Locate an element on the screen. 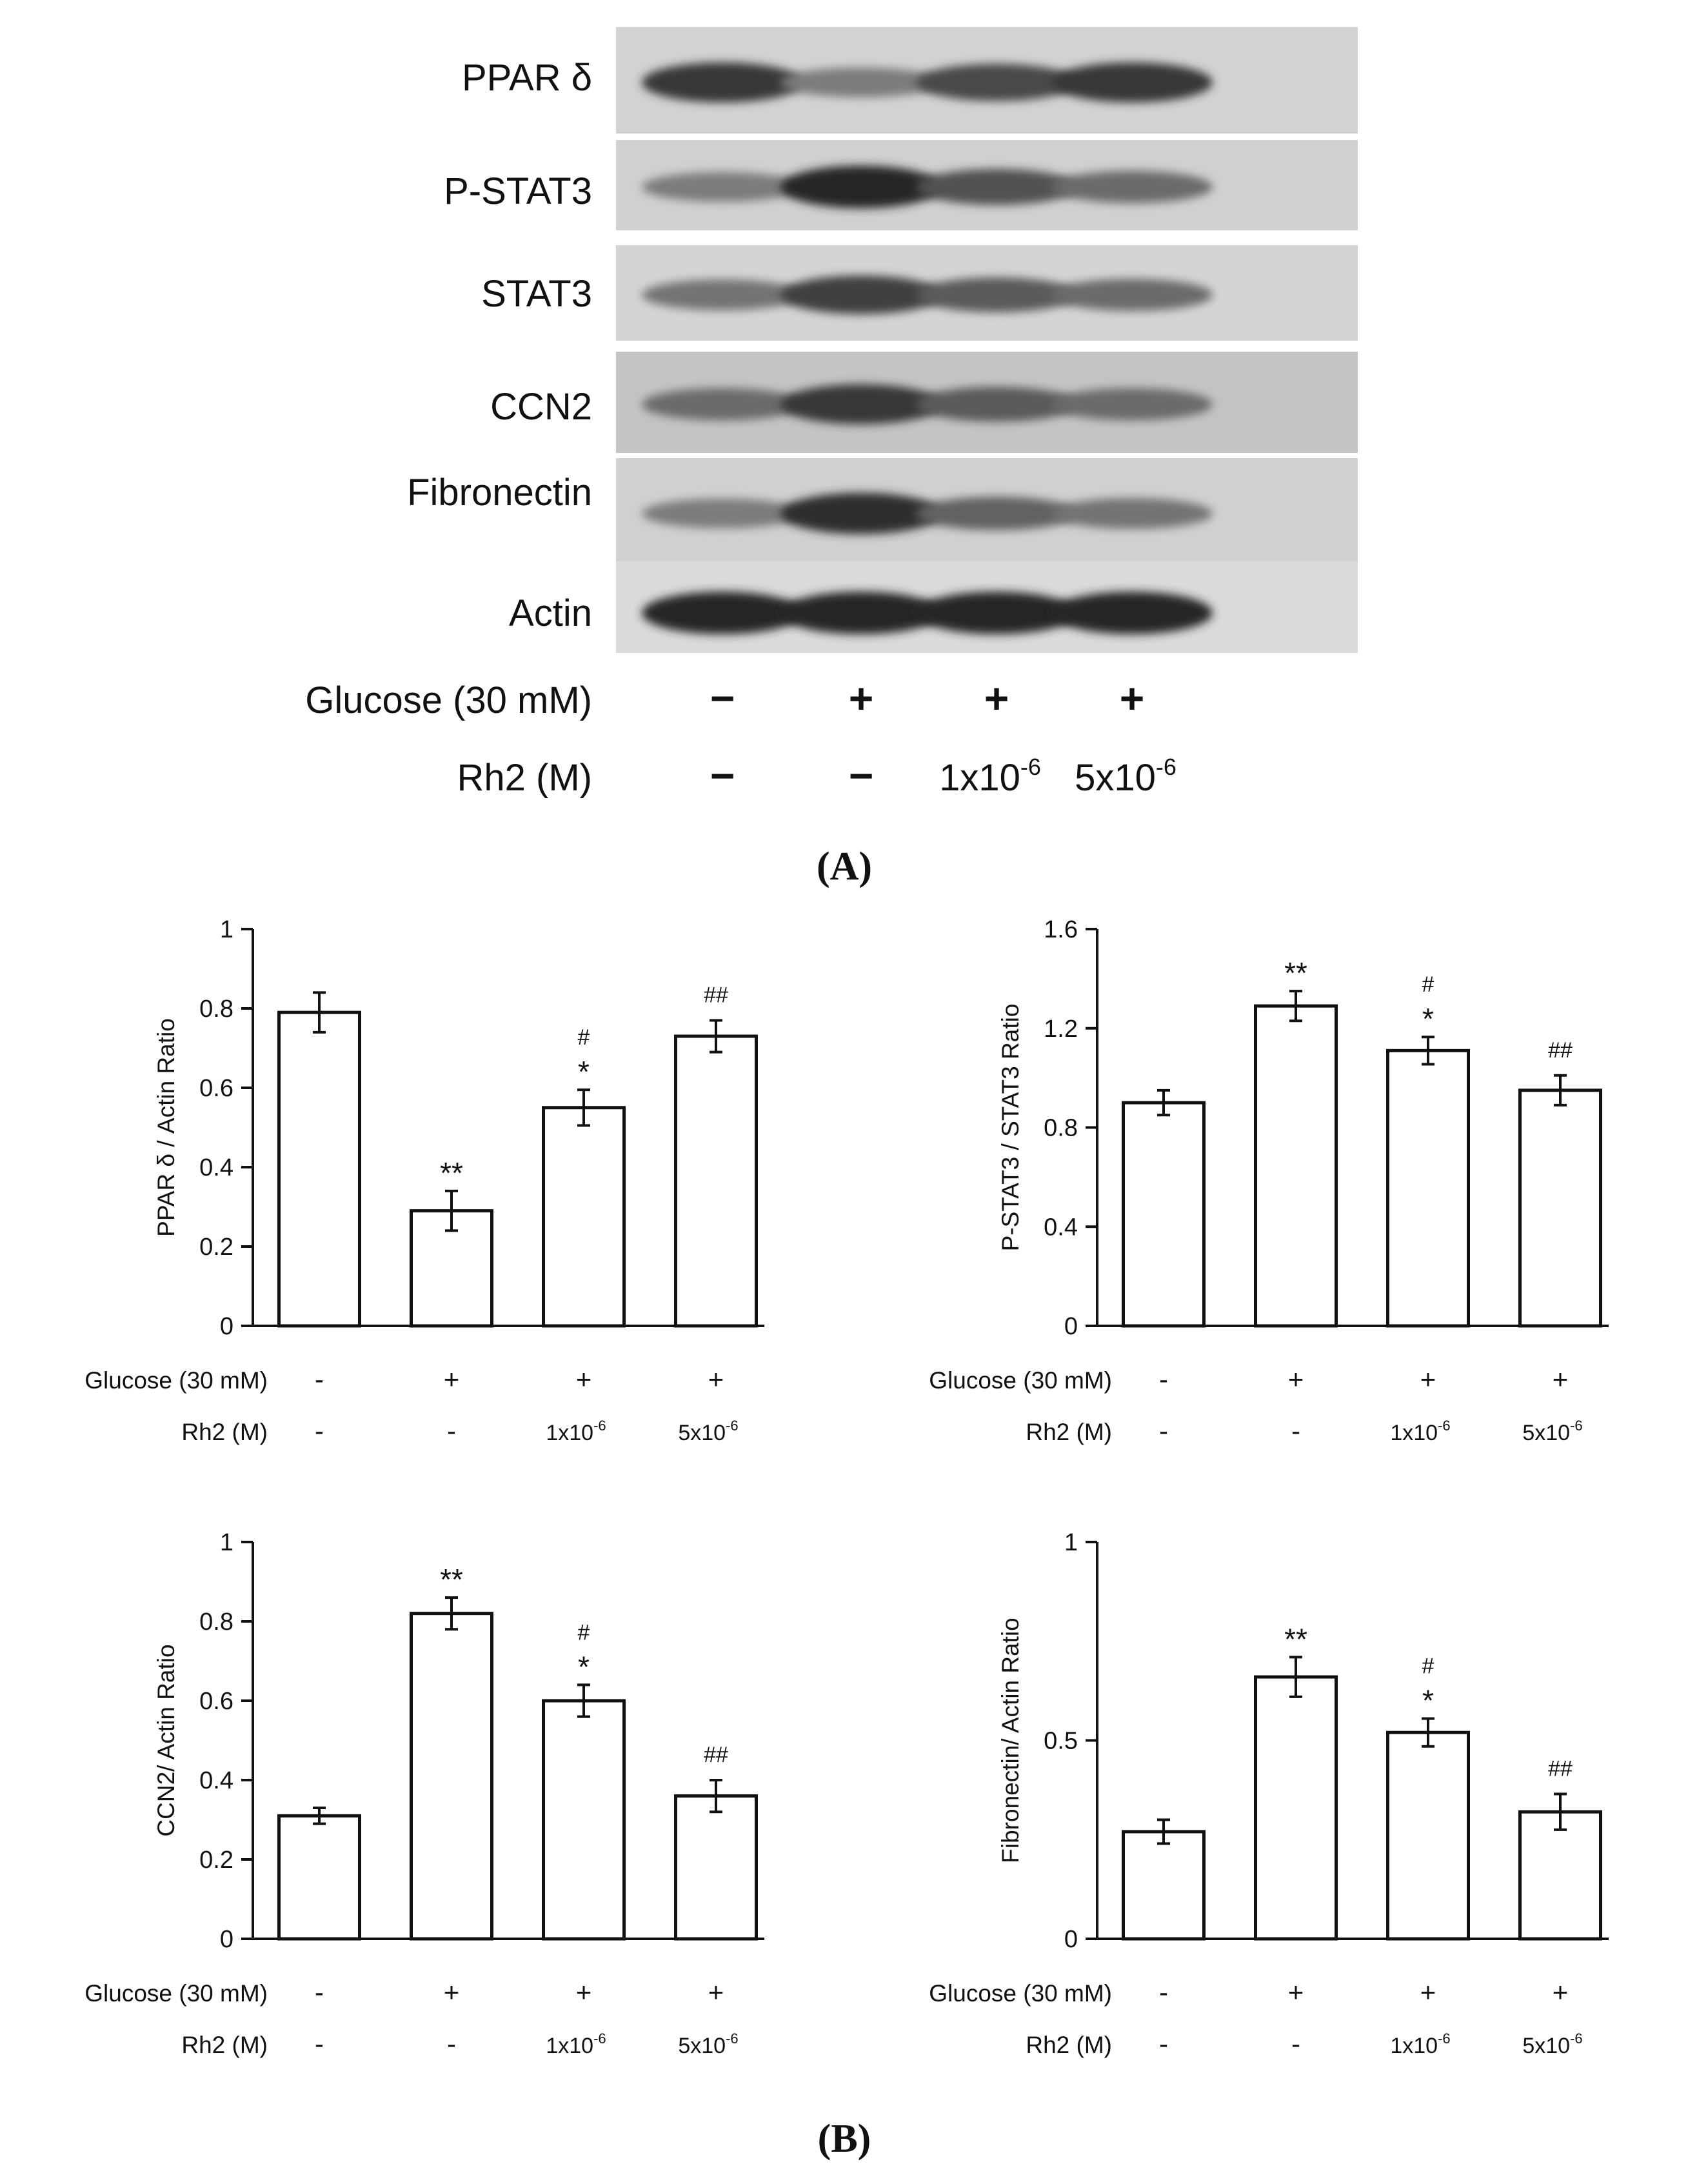 The height and width of the screenshot is (2184, 1688). y-tick-label: 0.2 is located at coordinates (216, 1860).